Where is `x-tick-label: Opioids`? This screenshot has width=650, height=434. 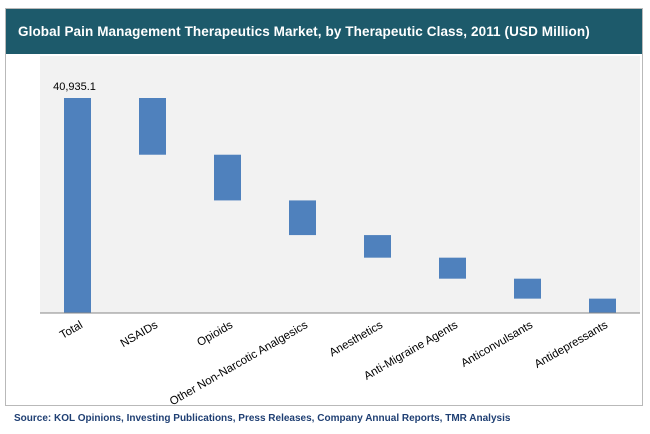
x-tick-label: Opioids is located at coordinates (215, 334).